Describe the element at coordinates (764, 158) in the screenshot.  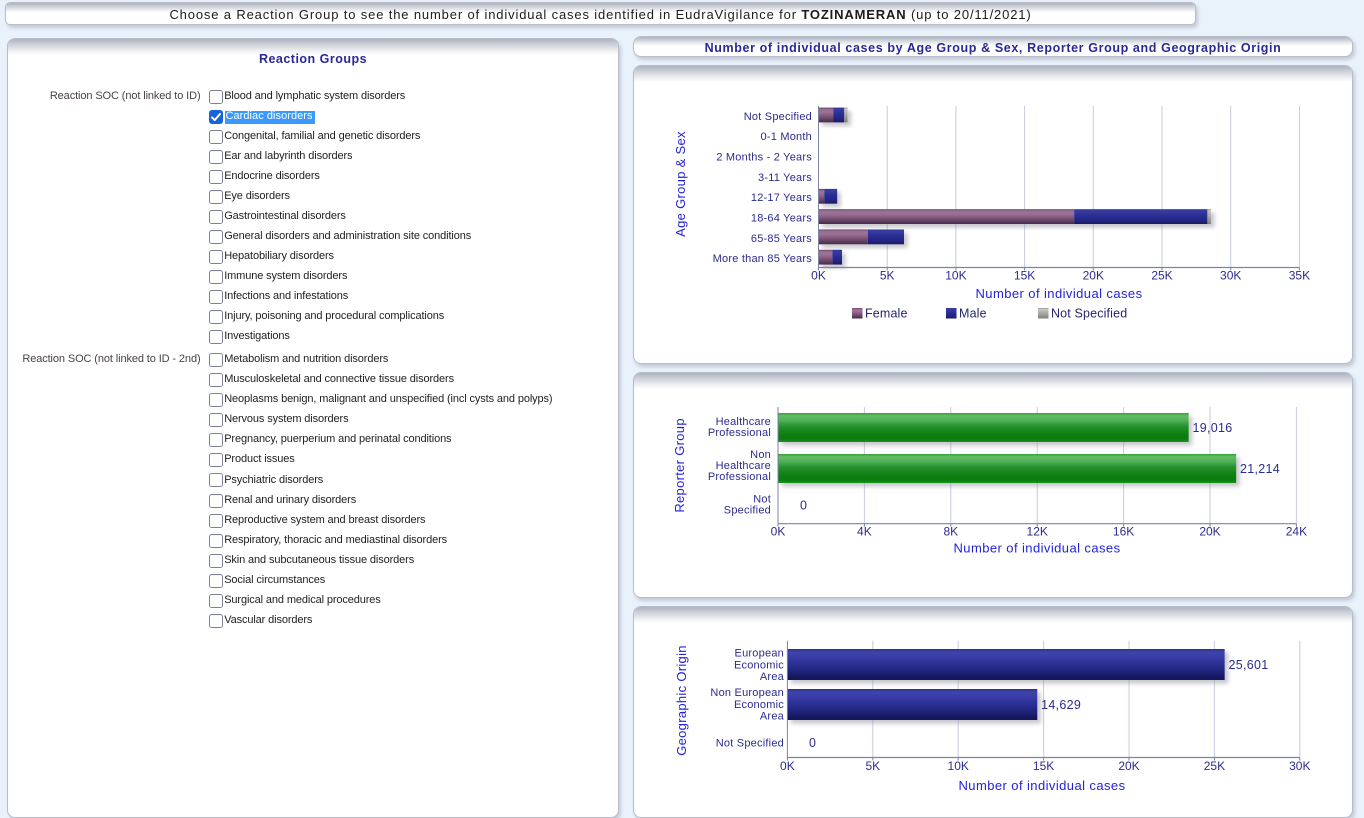
I see `svg-text: 2 Months - 2 Years` at that location.